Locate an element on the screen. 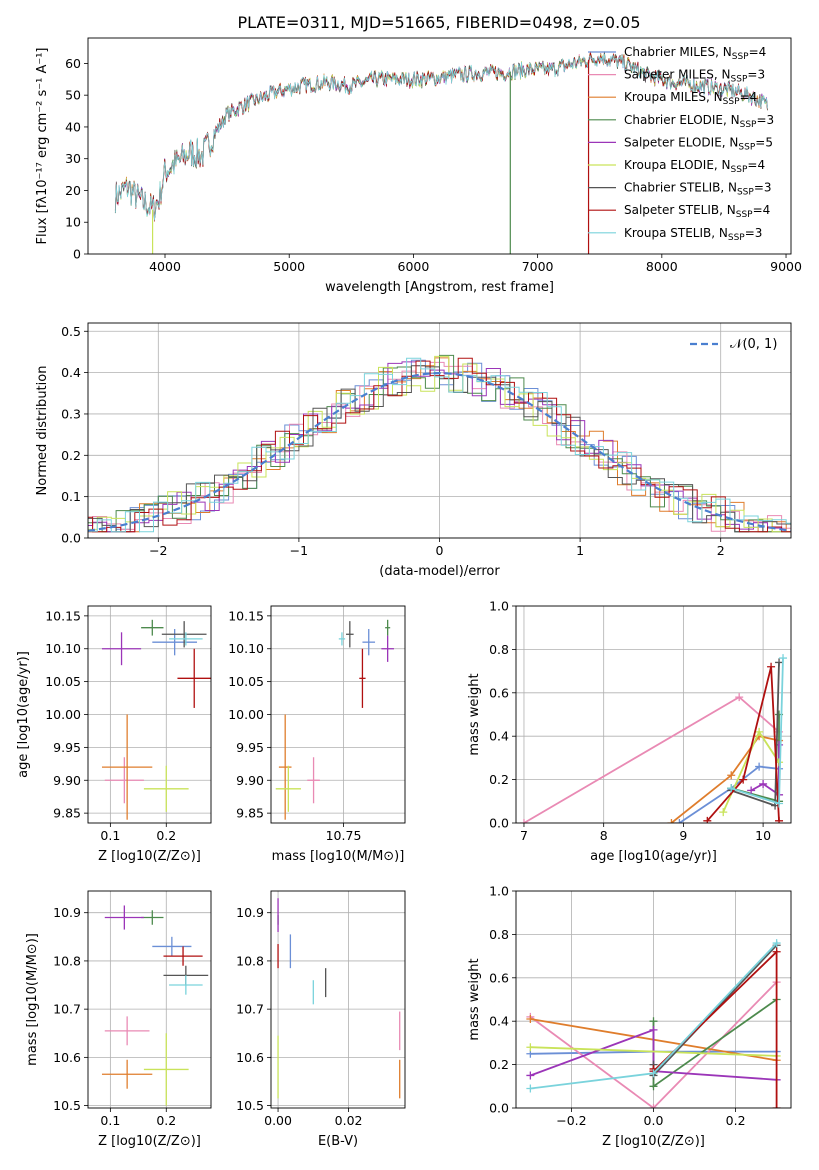 The height and width of the screenshot is (1170, 819). spectrum-plot-area is located at coordinates (441, 152).